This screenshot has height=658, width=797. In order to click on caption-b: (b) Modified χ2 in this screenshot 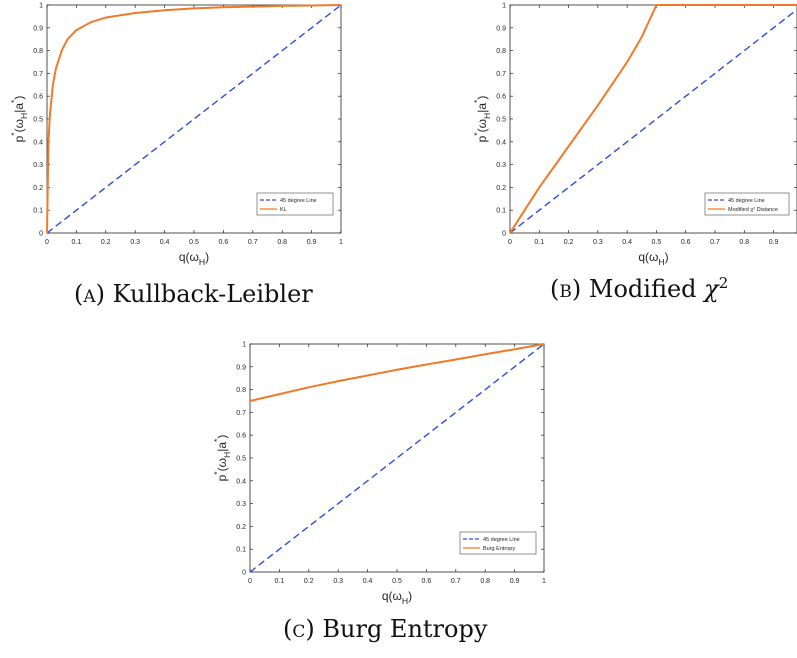, I will do `click(639, 288)`.